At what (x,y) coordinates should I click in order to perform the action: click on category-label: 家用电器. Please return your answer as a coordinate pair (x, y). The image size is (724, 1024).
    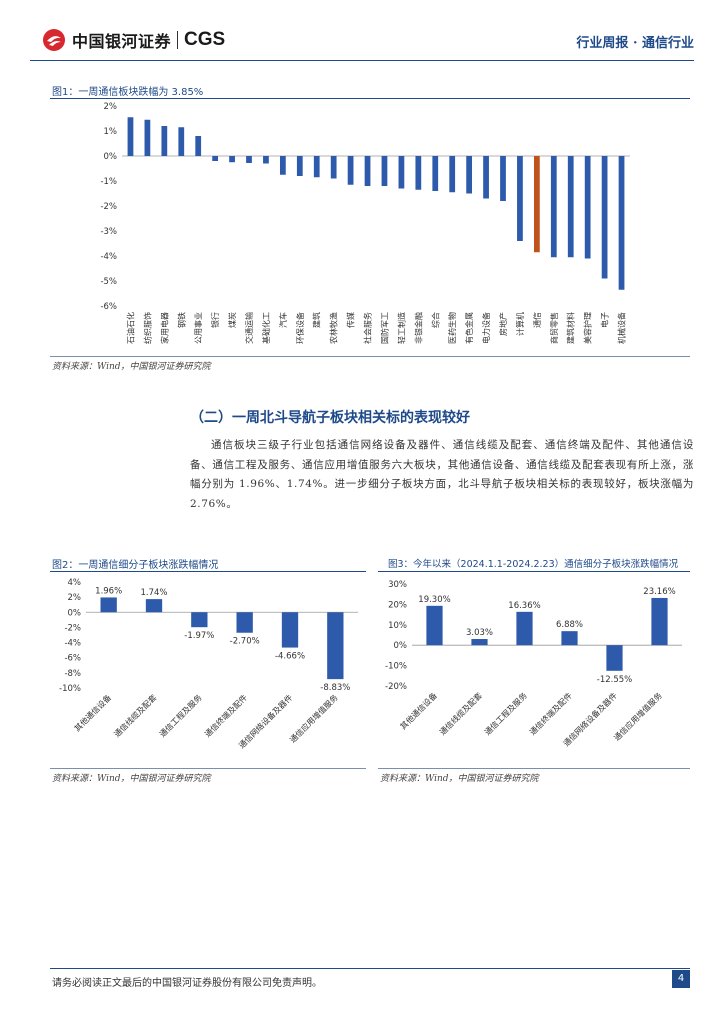
    Looking at the image, I should click on (164, 328).